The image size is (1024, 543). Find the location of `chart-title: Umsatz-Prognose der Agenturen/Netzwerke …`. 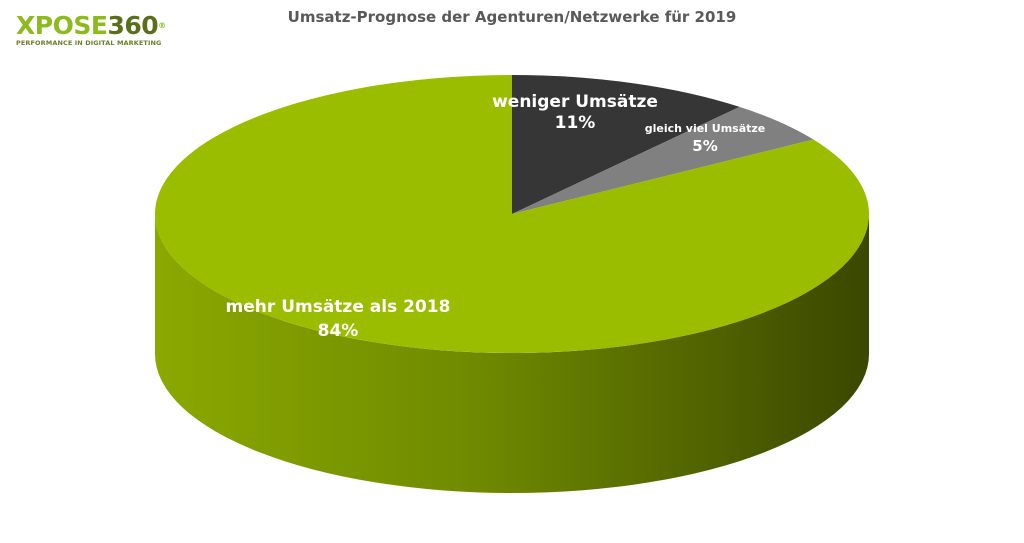

chart-title: Umsatz-Prognose der Agenturen/Netzwerke … is located at coordinates (512, 17).